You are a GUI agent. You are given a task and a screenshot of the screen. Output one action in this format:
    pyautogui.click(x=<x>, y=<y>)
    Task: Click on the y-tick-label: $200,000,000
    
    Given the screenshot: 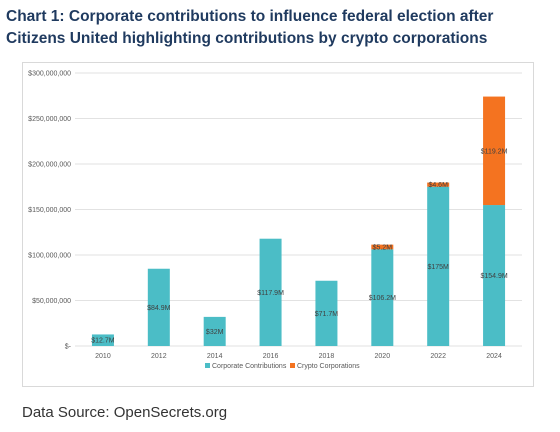 What is the action you would take?
    pyautogui.click(x=49, y=165)
    